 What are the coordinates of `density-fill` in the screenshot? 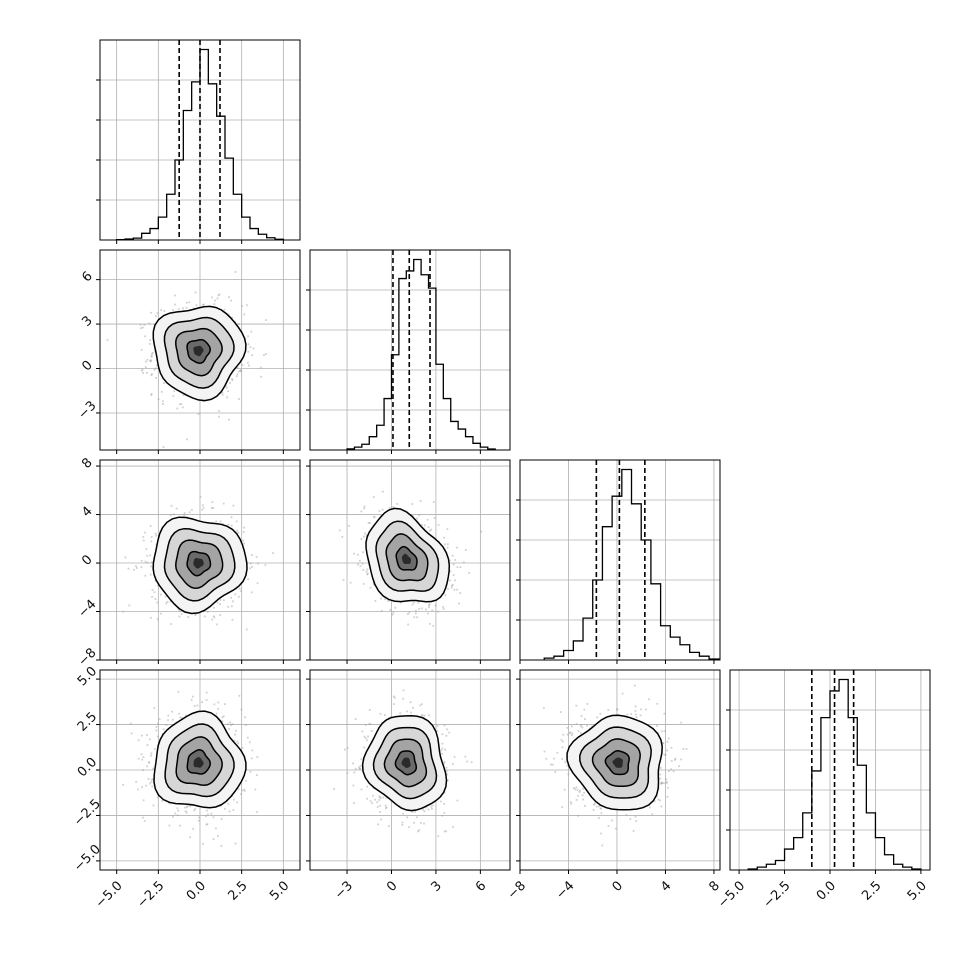 It's located at (198, 563).